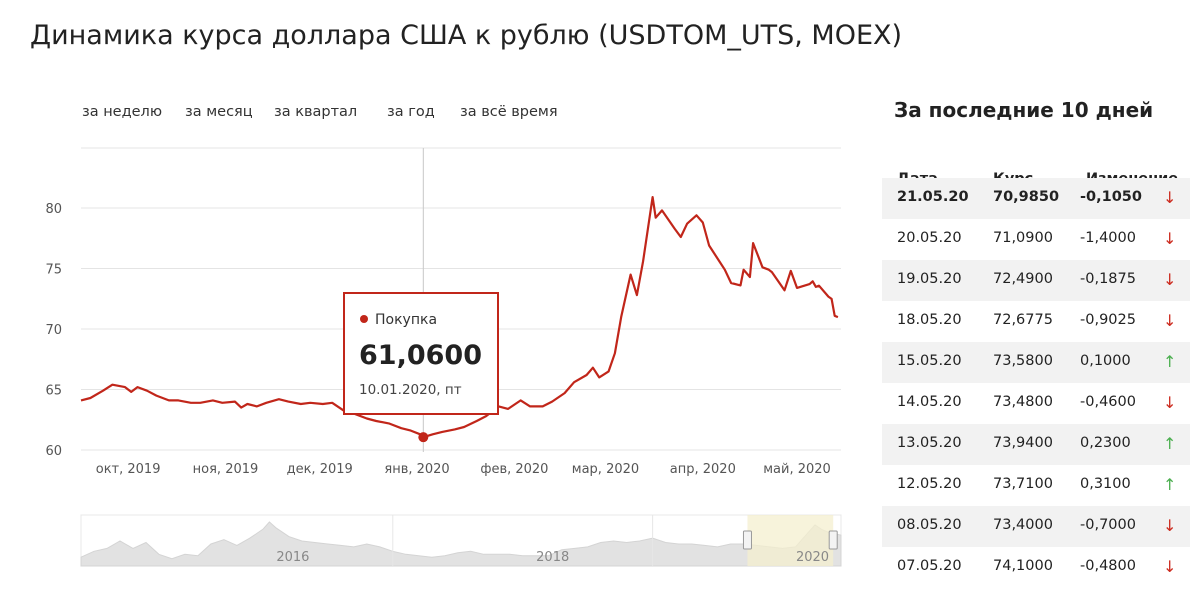 This screenshot has height=593, width=1199. I want to click on table-title: За последние 10 дней, so click(1024, 110).